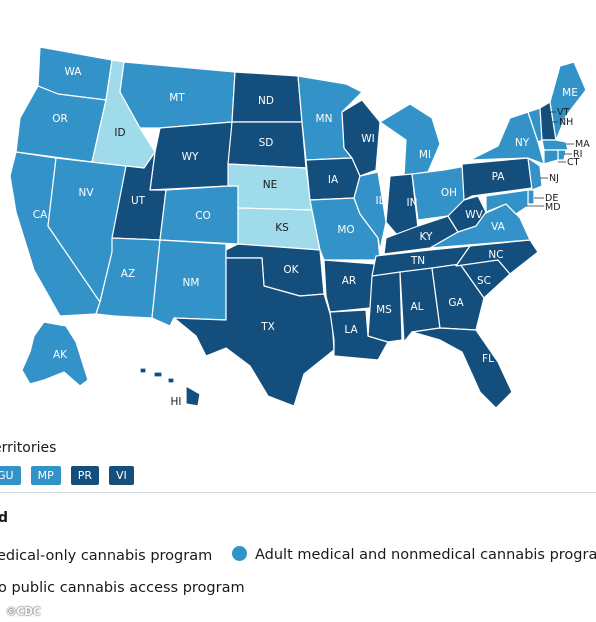 This screenshot has height=622, width=596. I want to click on label-CA: CA, so click(40, 215).